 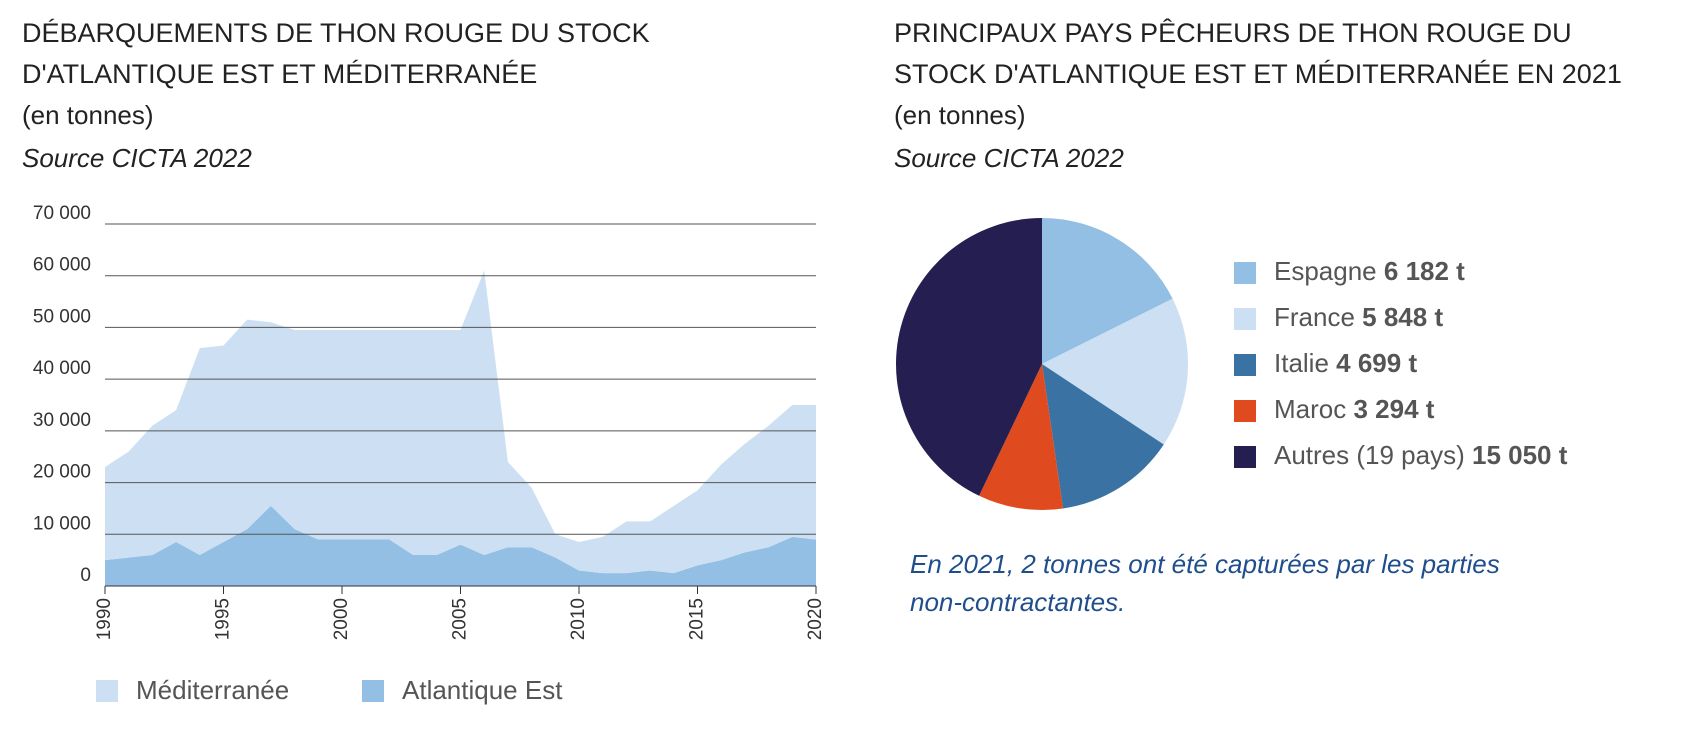 What do you see at coordinates (62, 265) in the screenshot?
I see `y-tick-label: 60 000` at bounding box center [62, 265].